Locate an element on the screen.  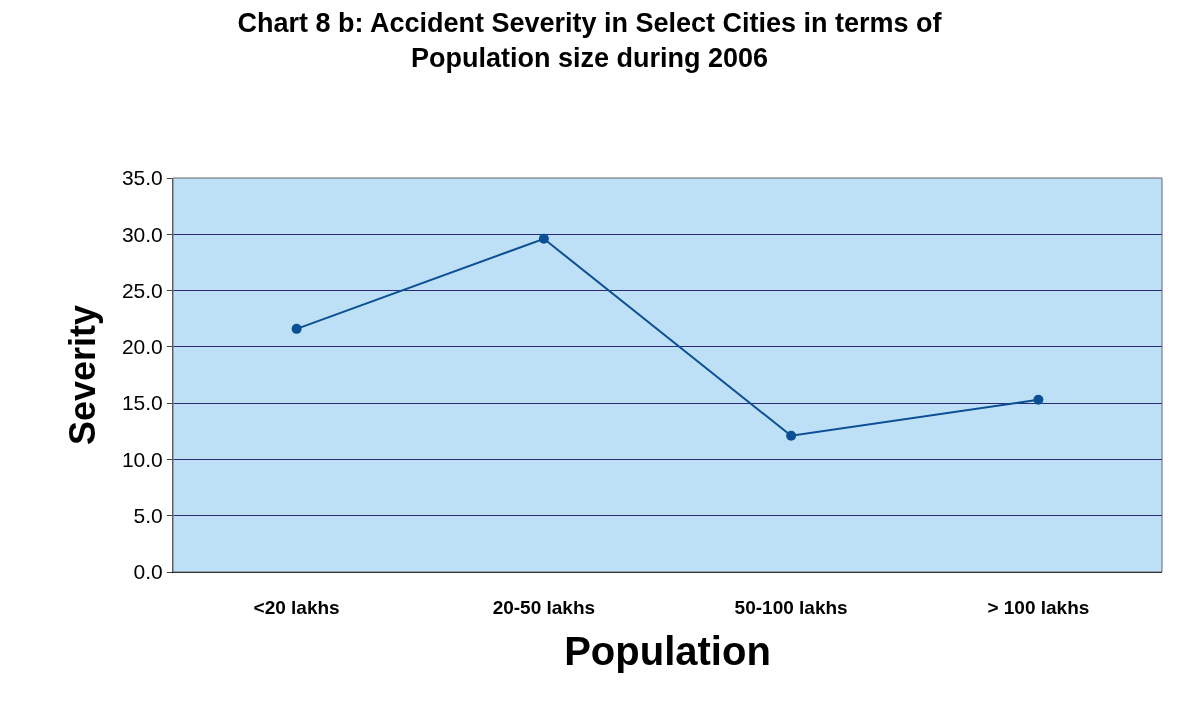
y-tick-label: 10.0 is located at coordinates (142, 459).